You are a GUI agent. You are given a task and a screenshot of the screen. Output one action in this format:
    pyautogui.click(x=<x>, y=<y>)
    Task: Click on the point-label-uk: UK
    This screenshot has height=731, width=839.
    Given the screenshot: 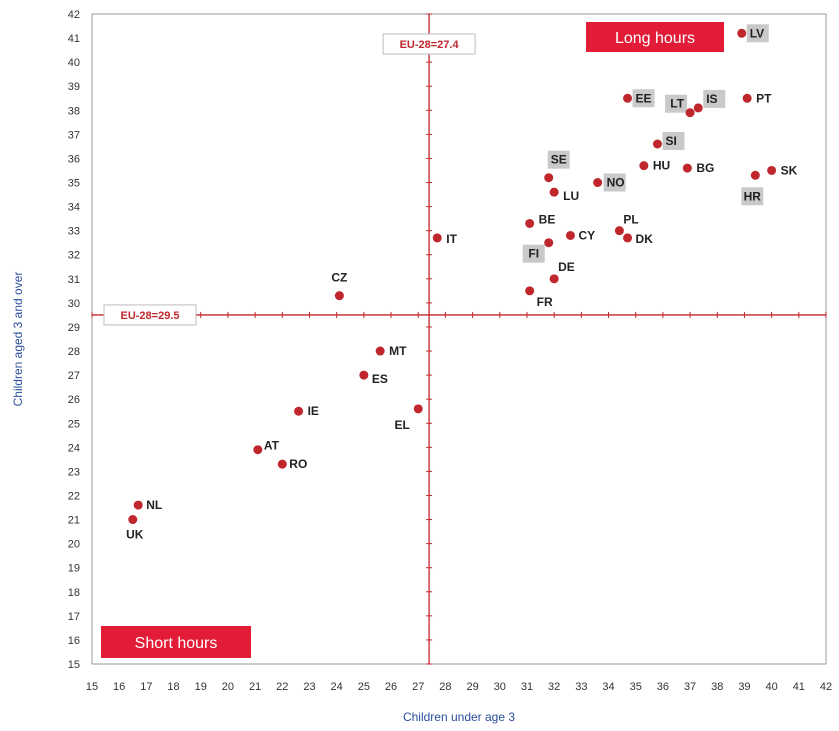 What is the action you would take?
    pyautogui.click(x=135, y=535)
    